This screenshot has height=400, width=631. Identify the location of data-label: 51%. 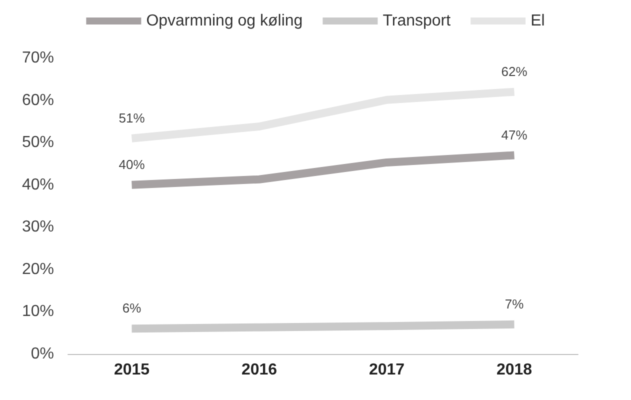
(132, 118).